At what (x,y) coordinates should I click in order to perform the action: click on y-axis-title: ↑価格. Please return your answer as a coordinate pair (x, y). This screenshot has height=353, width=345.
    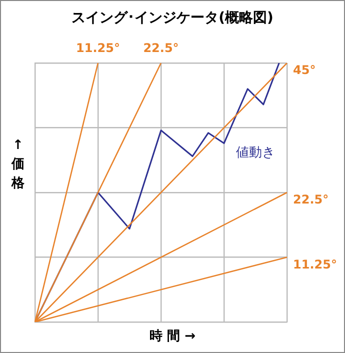
    Looking at the image, I should click on (18, 165).